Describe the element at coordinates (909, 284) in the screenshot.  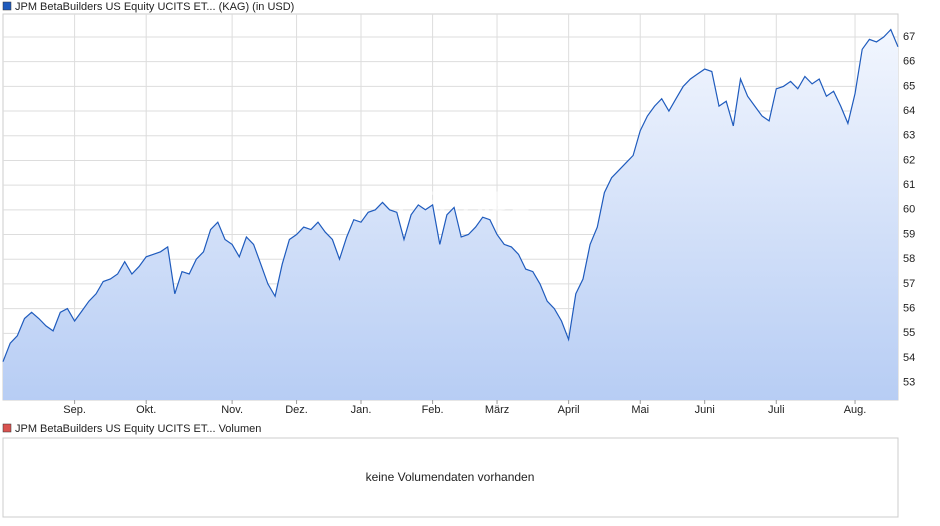
I see `y-tick-label: 57` at that location.